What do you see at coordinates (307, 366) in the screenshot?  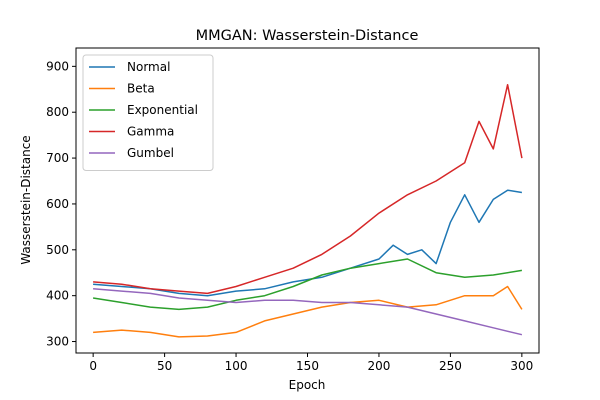 I see `x-tick-label: 150` at bounding box center [307, 366].